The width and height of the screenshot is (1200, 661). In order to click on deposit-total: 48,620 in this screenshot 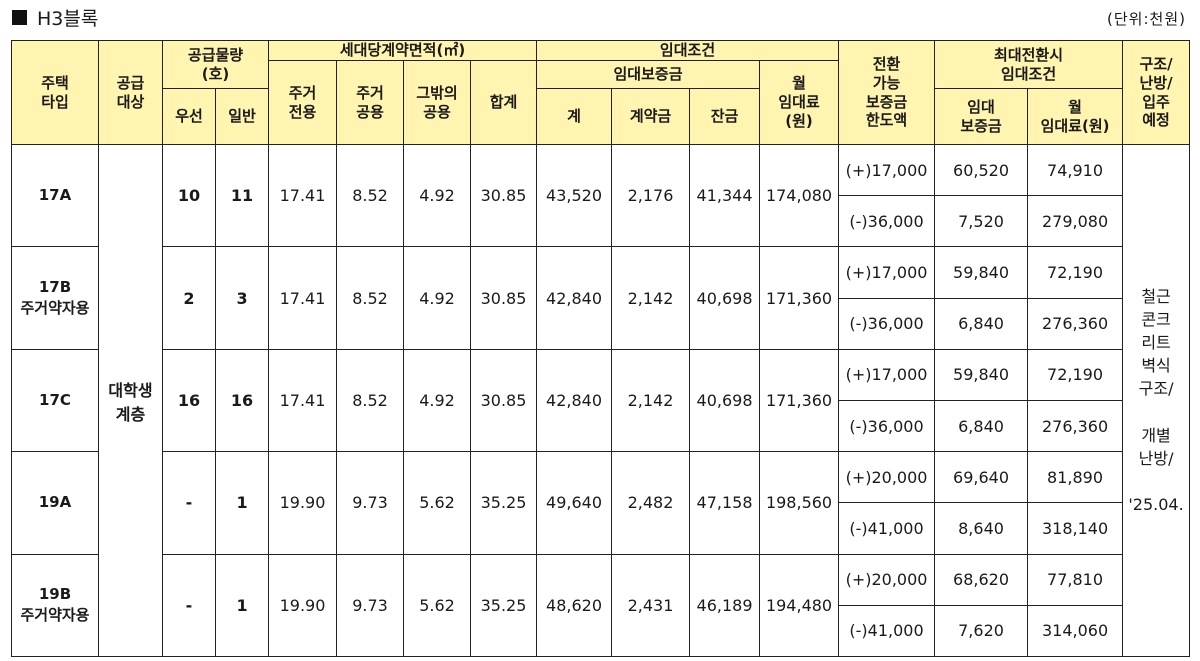, I will do `click(574, 605)`.